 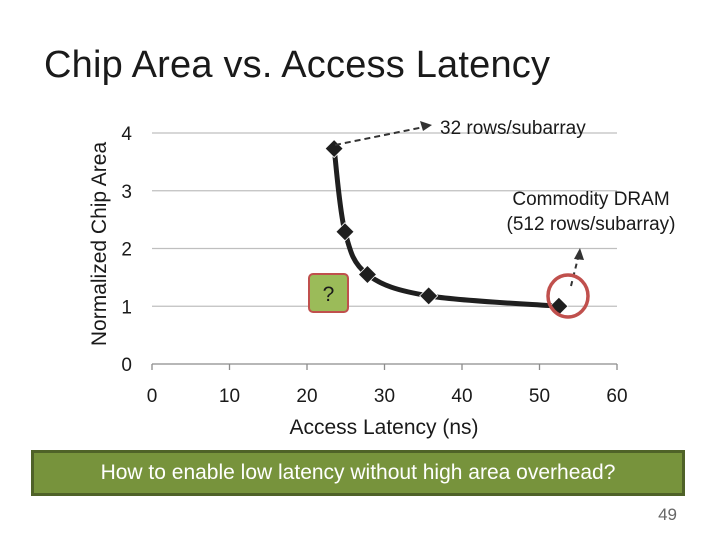 What do you see at coordinates (579, 254) in the screenshot?
I see `annotation-arrowhead-commodity` at bounding box center [579, 254].